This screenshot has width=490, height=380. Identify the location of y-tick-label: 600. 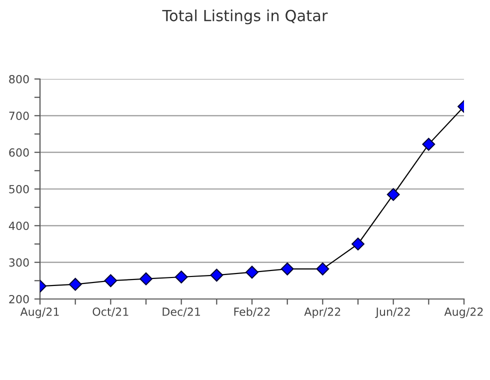
(19, 152).